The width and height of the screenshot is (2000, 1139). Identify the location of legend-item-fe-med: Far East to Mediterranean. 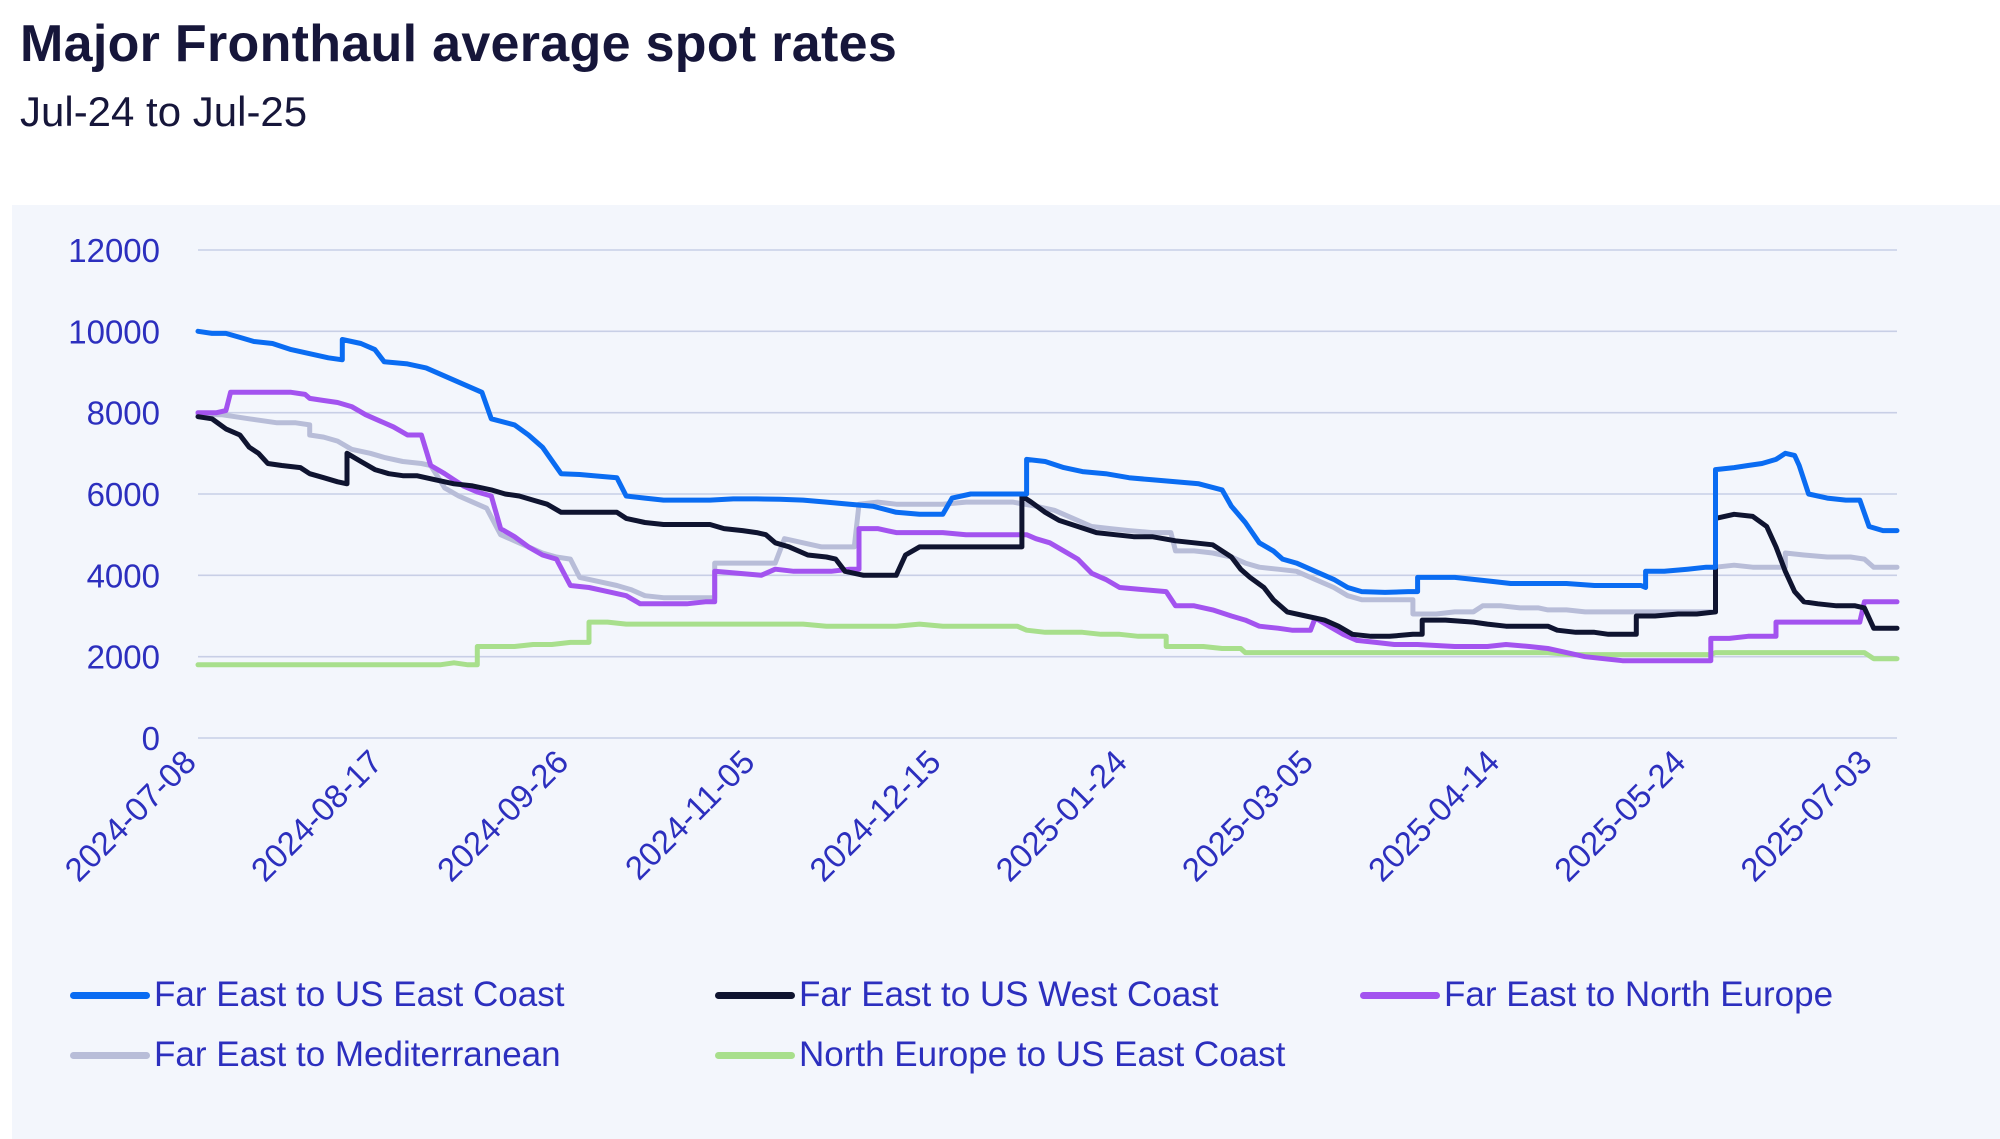
(315, 1055).